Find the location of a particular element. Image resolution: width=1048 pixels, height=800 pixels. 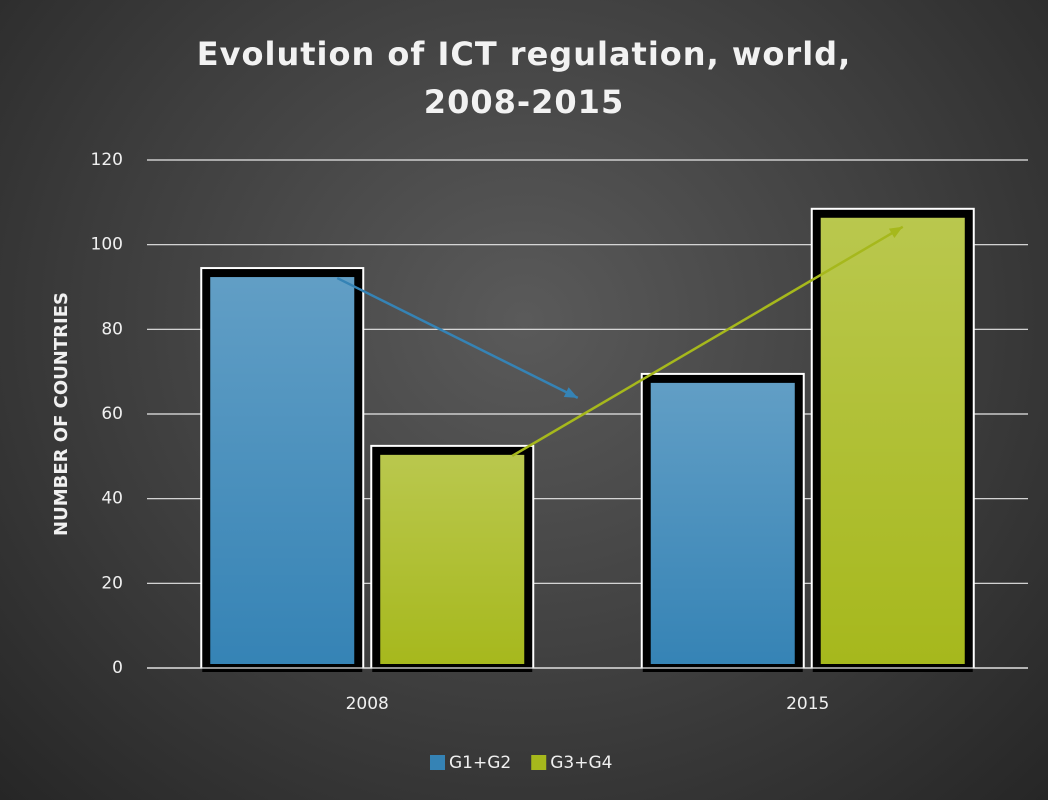

y-tick-label: 80 is located at coordinates (112, 329).